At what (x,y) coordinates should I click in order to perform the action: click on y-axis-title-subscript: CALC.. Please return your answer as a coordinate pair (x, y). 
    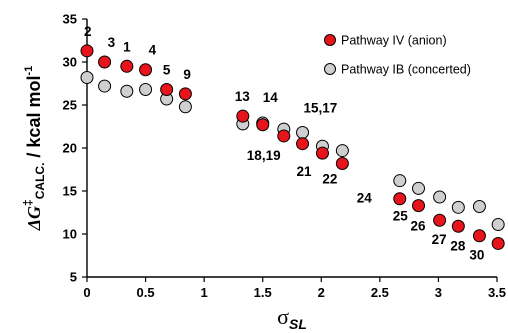
    Looking at the image, I should click on (40, 181).